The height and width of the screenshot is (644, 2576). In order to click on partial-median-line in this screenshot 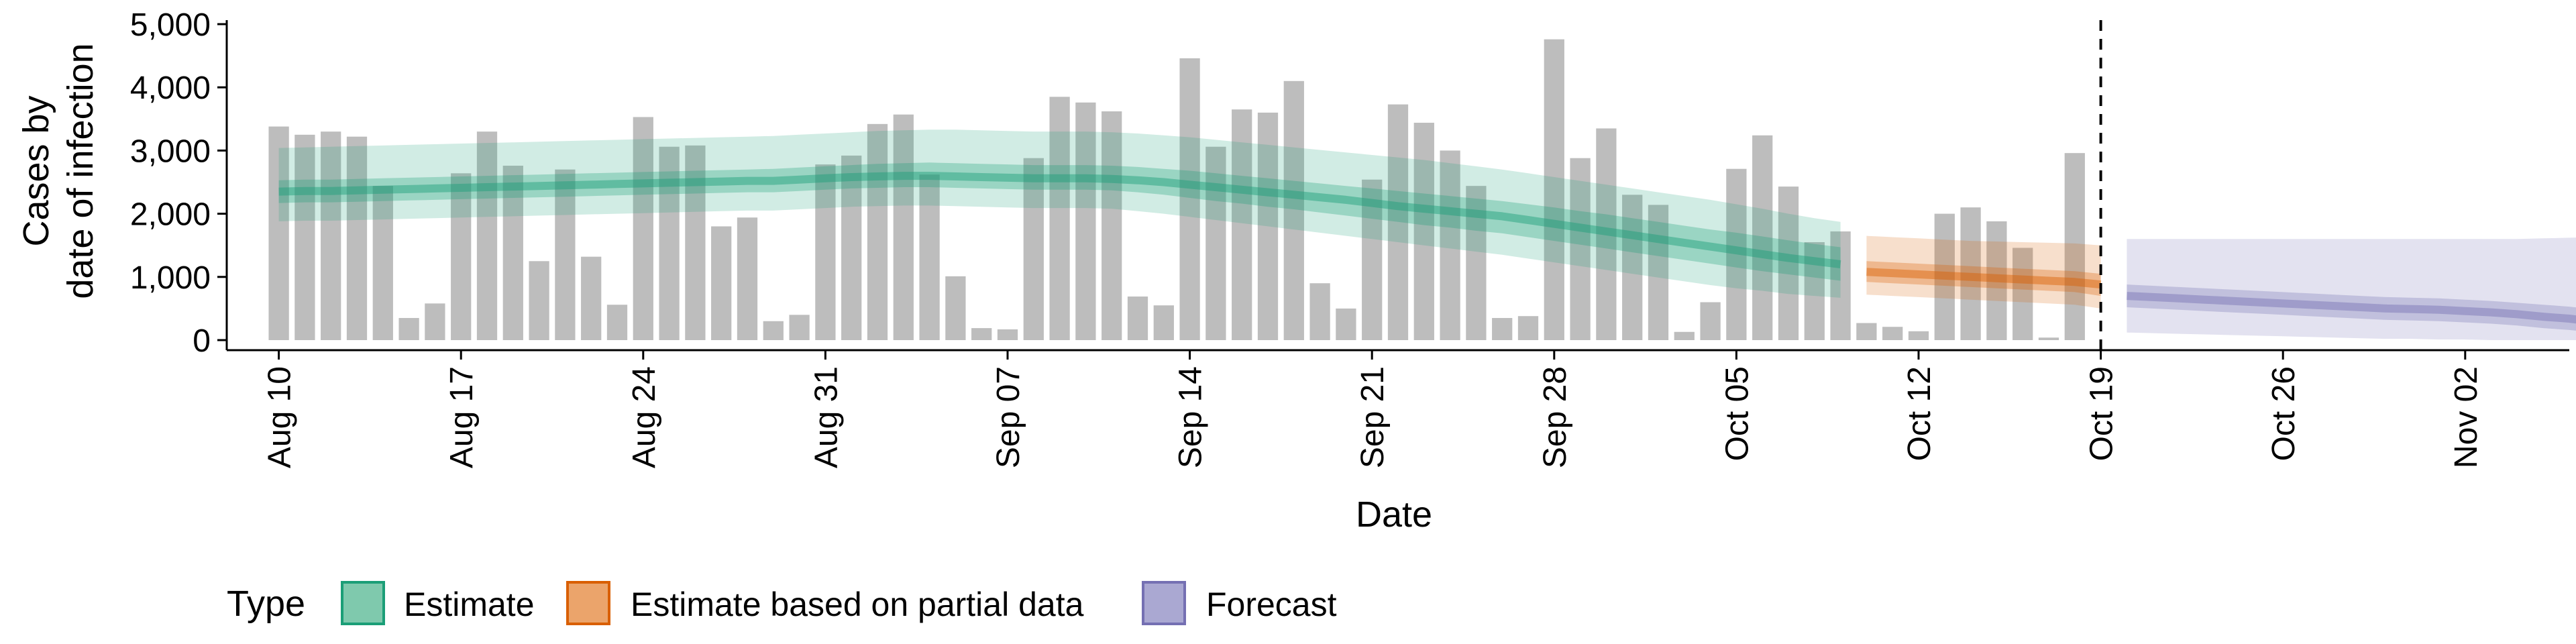, I will do `click(1984, 278)`.